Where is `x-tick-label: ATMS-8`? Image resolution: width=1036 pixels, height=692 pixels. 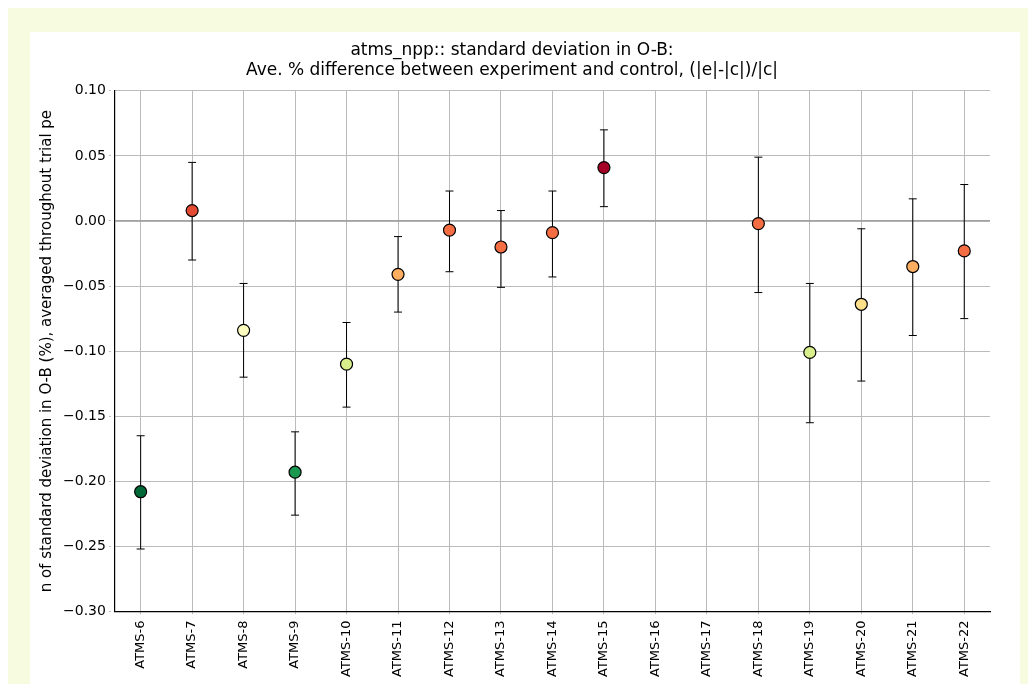
x-tick-label: ATMS-8 is located at coordinates (242, 644).